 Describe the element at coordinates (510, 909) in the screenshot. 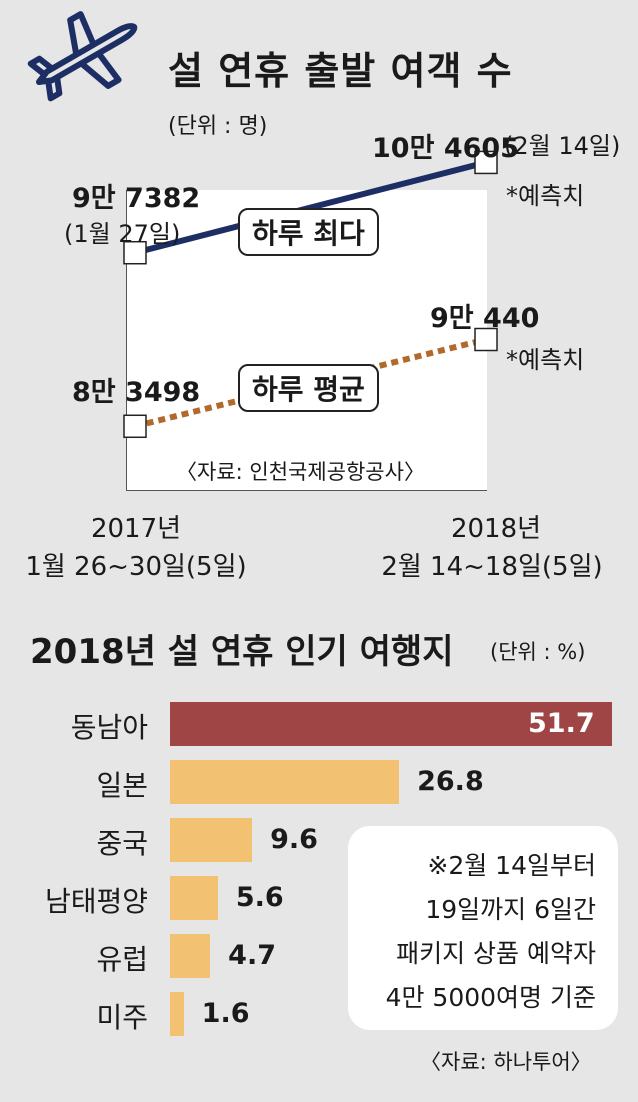

I see `note-line: 19일까지 6일간` at that location.